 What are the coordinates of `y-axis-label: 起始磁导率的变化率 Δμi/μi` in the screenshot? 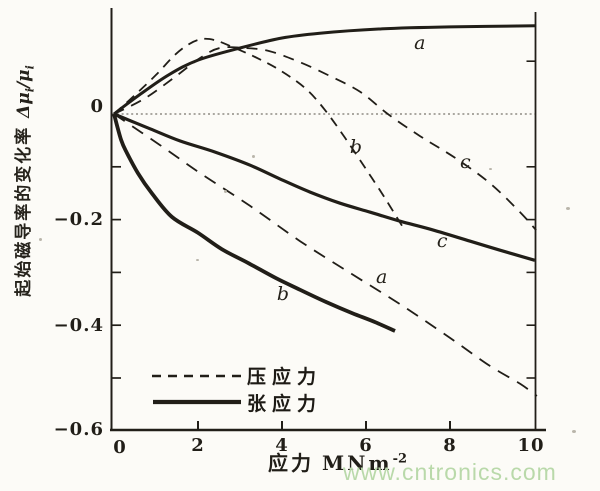 It's located at (23, 181).